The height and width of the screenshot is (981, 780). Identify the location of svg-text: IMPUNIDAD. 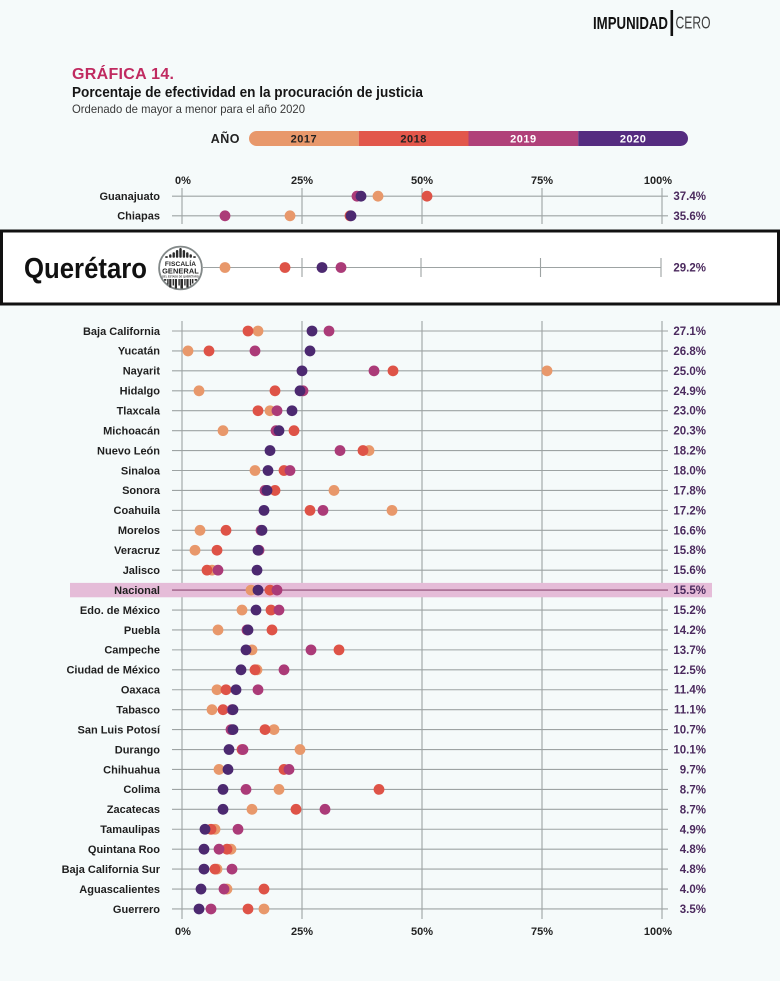
(630, 23).